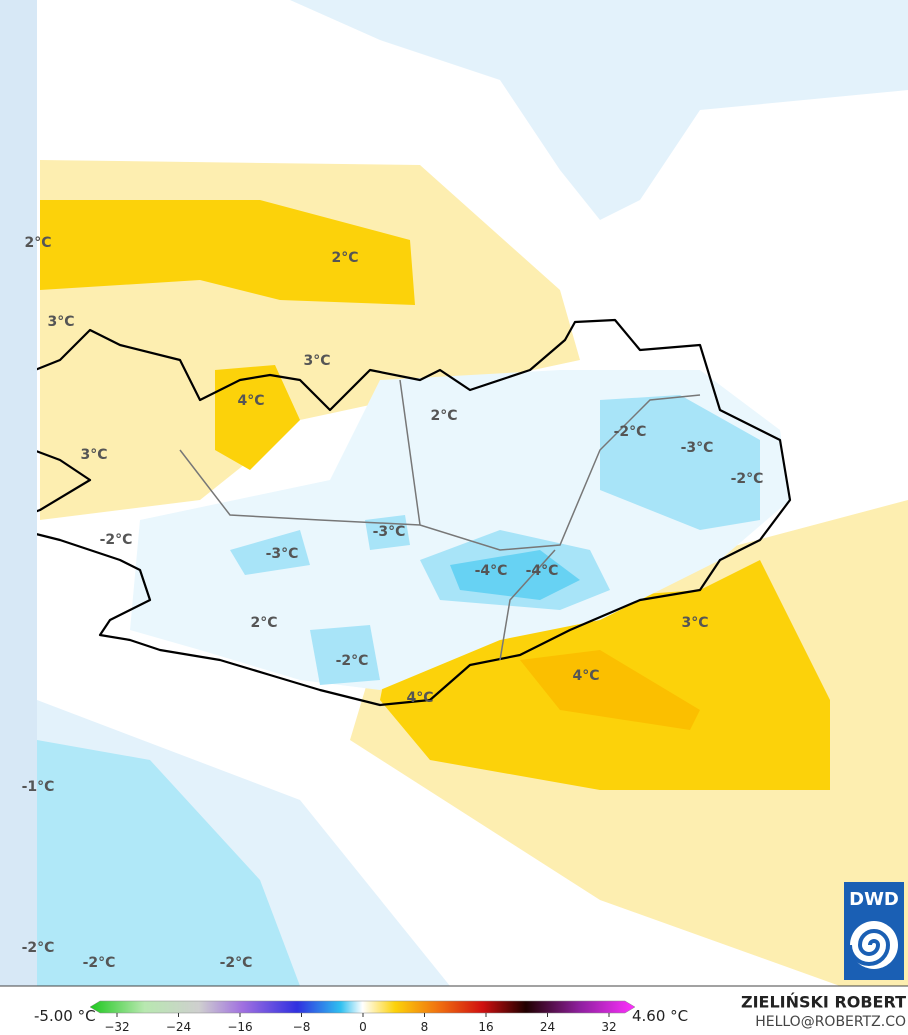  Describe the element at coordinates (869, 947) in the screenshot. I see `logo-icon` at that location.